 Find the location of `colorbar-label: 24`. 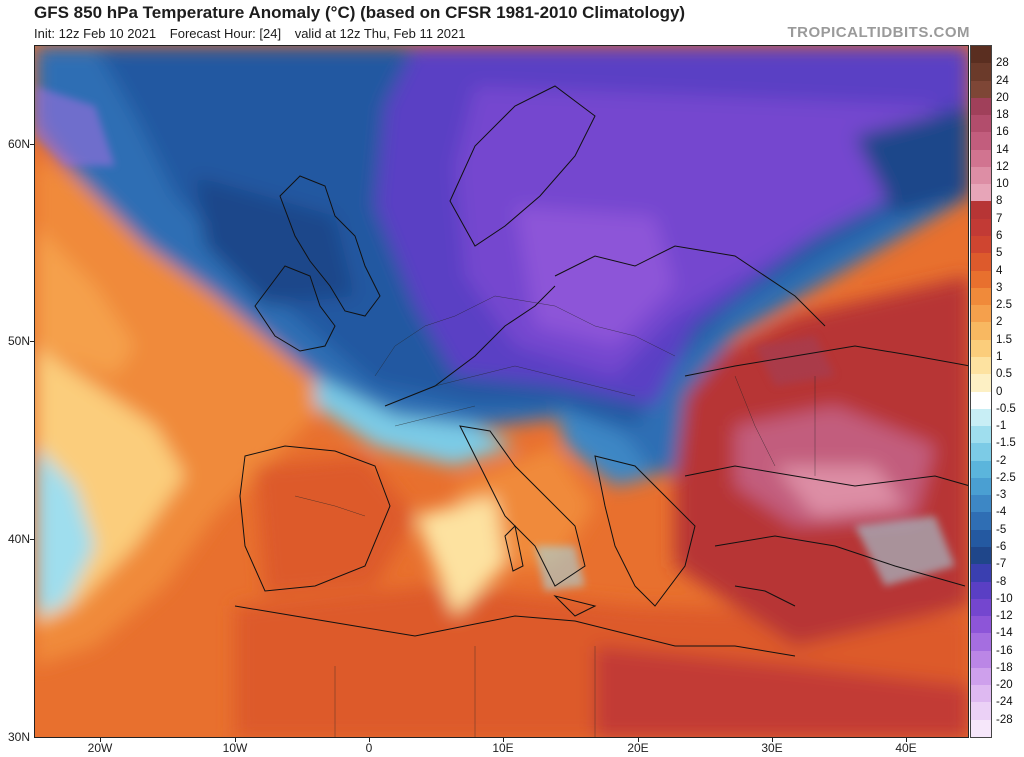

colorbar-label: 24 is located at coordinates (1002, 80).